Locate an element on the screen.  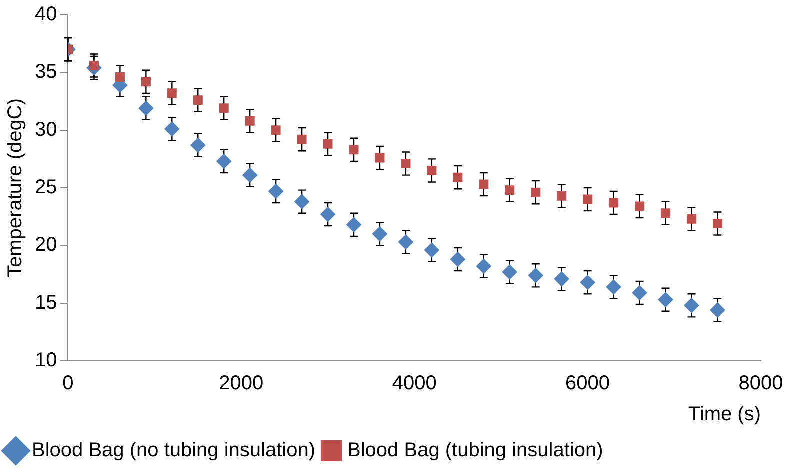
legend-label: Blood Bag (tubing insulation) is located at coordinates (476, 451).